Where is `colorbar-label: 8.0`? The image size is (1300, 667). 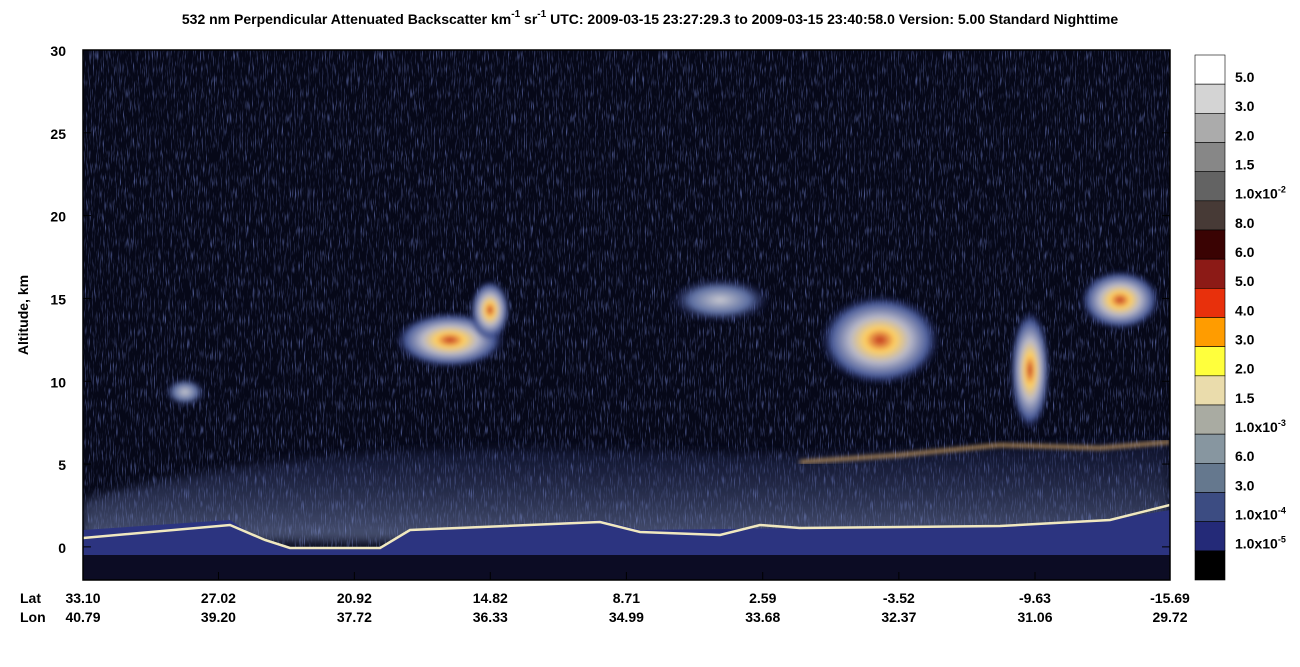 colorbar-label: 8.0 is located at coordinates (1245, 223).